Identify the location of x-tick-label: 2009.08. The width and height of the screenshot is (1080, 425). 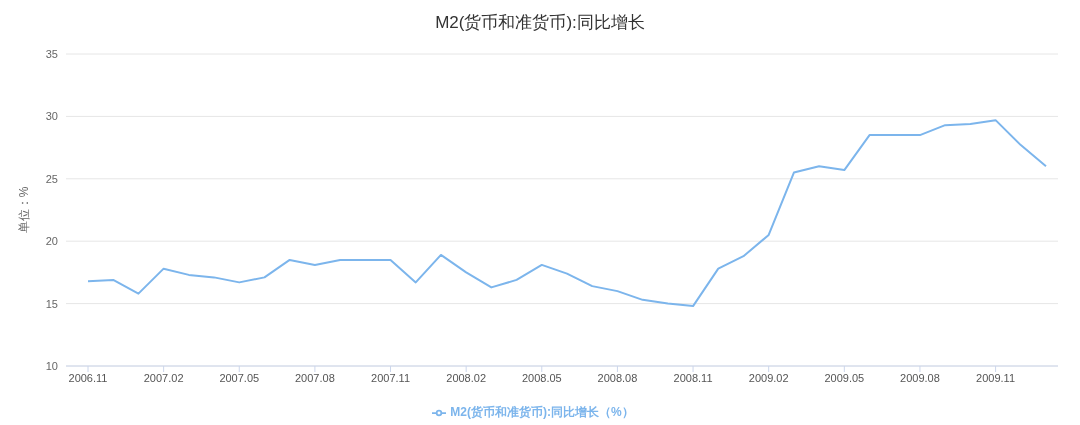
(920, 377).